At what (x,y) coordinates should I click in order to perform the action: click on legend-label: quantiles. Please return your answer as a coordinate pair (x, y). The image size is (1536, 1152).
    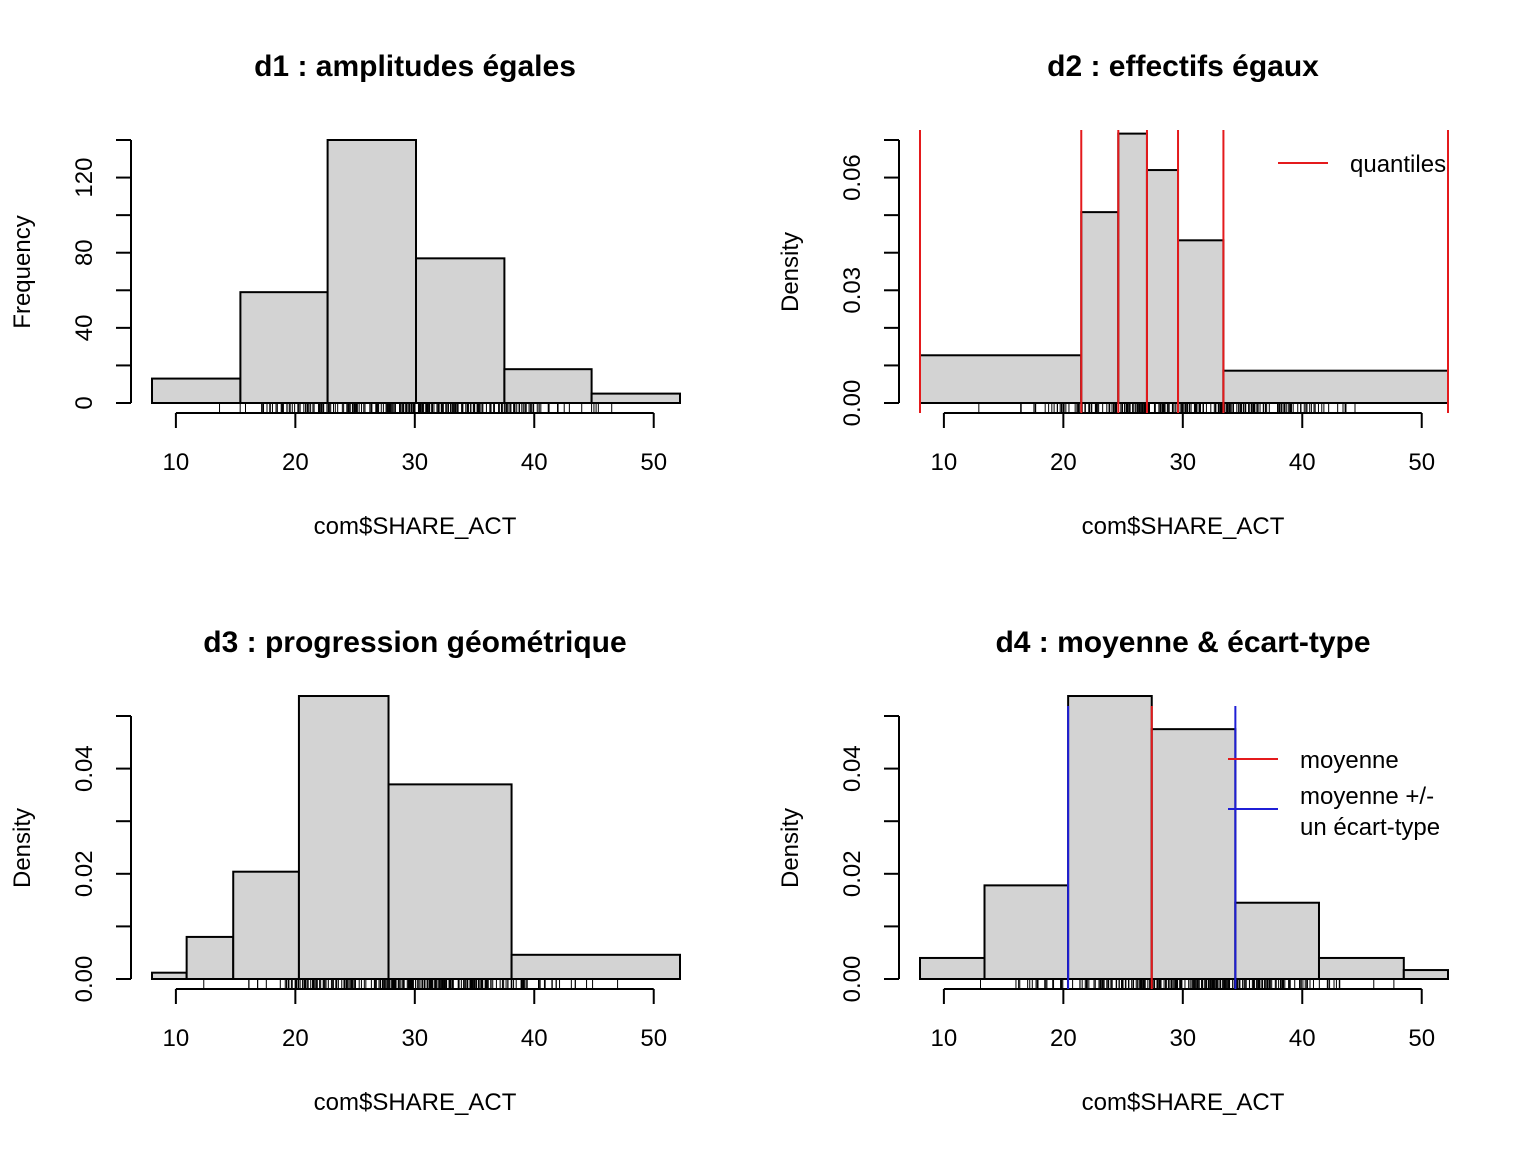
    Looking at the image, I should click on (1398, 164).